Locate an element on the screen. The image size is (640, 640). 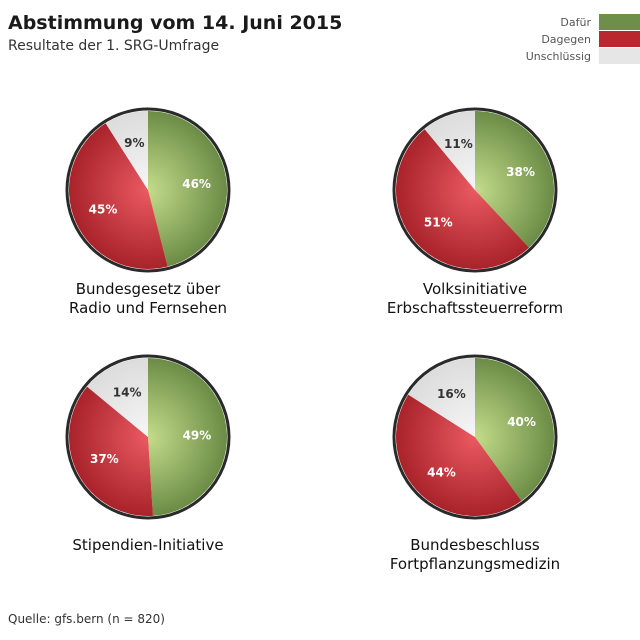
legend-swatch-dagegen is located at coordinates (619, 39).